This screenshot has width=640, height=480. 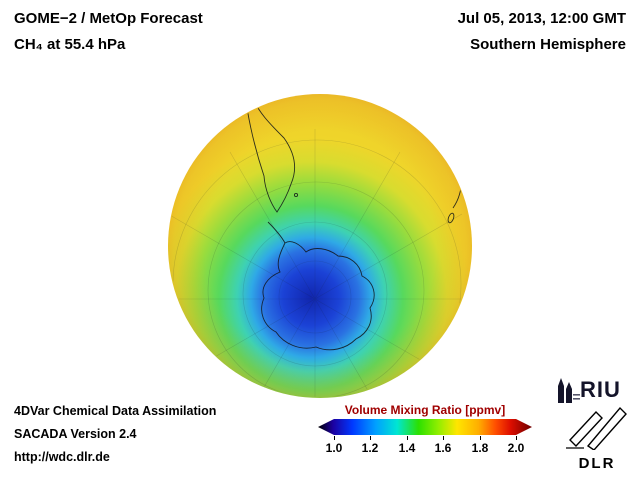 What do you see at coordinates (70, 44) in the screenshot?
I see `title-species-level: CH₄ at 55.4 hPa` at bounding box center [70, 44].